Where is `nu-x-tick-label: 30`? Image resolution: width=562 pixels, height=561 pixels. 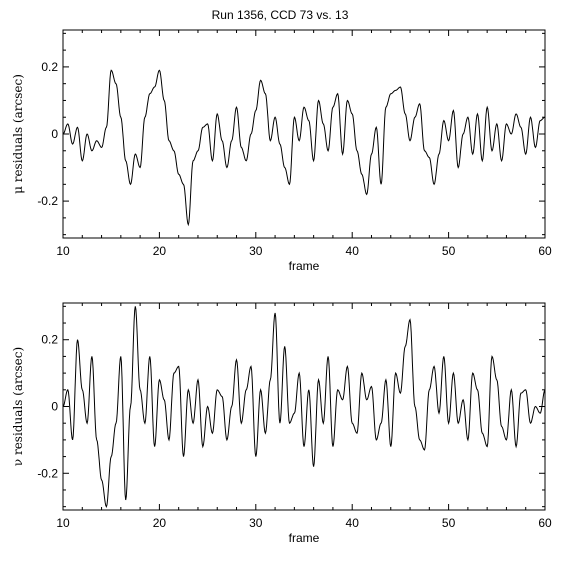 nu-x-tick-label: 30 is located at coordinates (256, 523).